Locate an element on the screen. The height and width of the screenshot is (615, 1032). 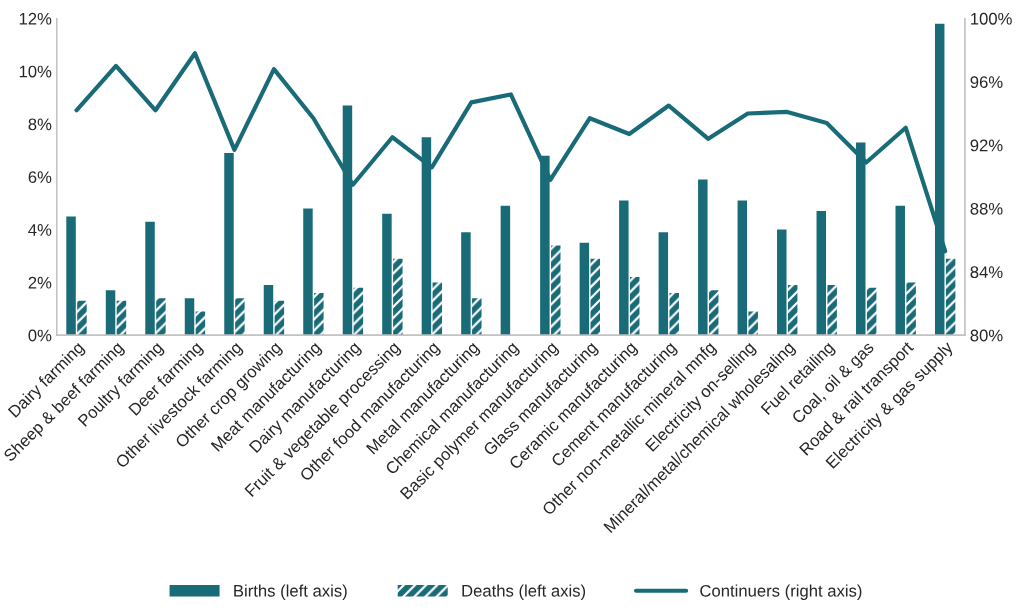
y2-tick-label: 88% is located at coordinates (986, 208).